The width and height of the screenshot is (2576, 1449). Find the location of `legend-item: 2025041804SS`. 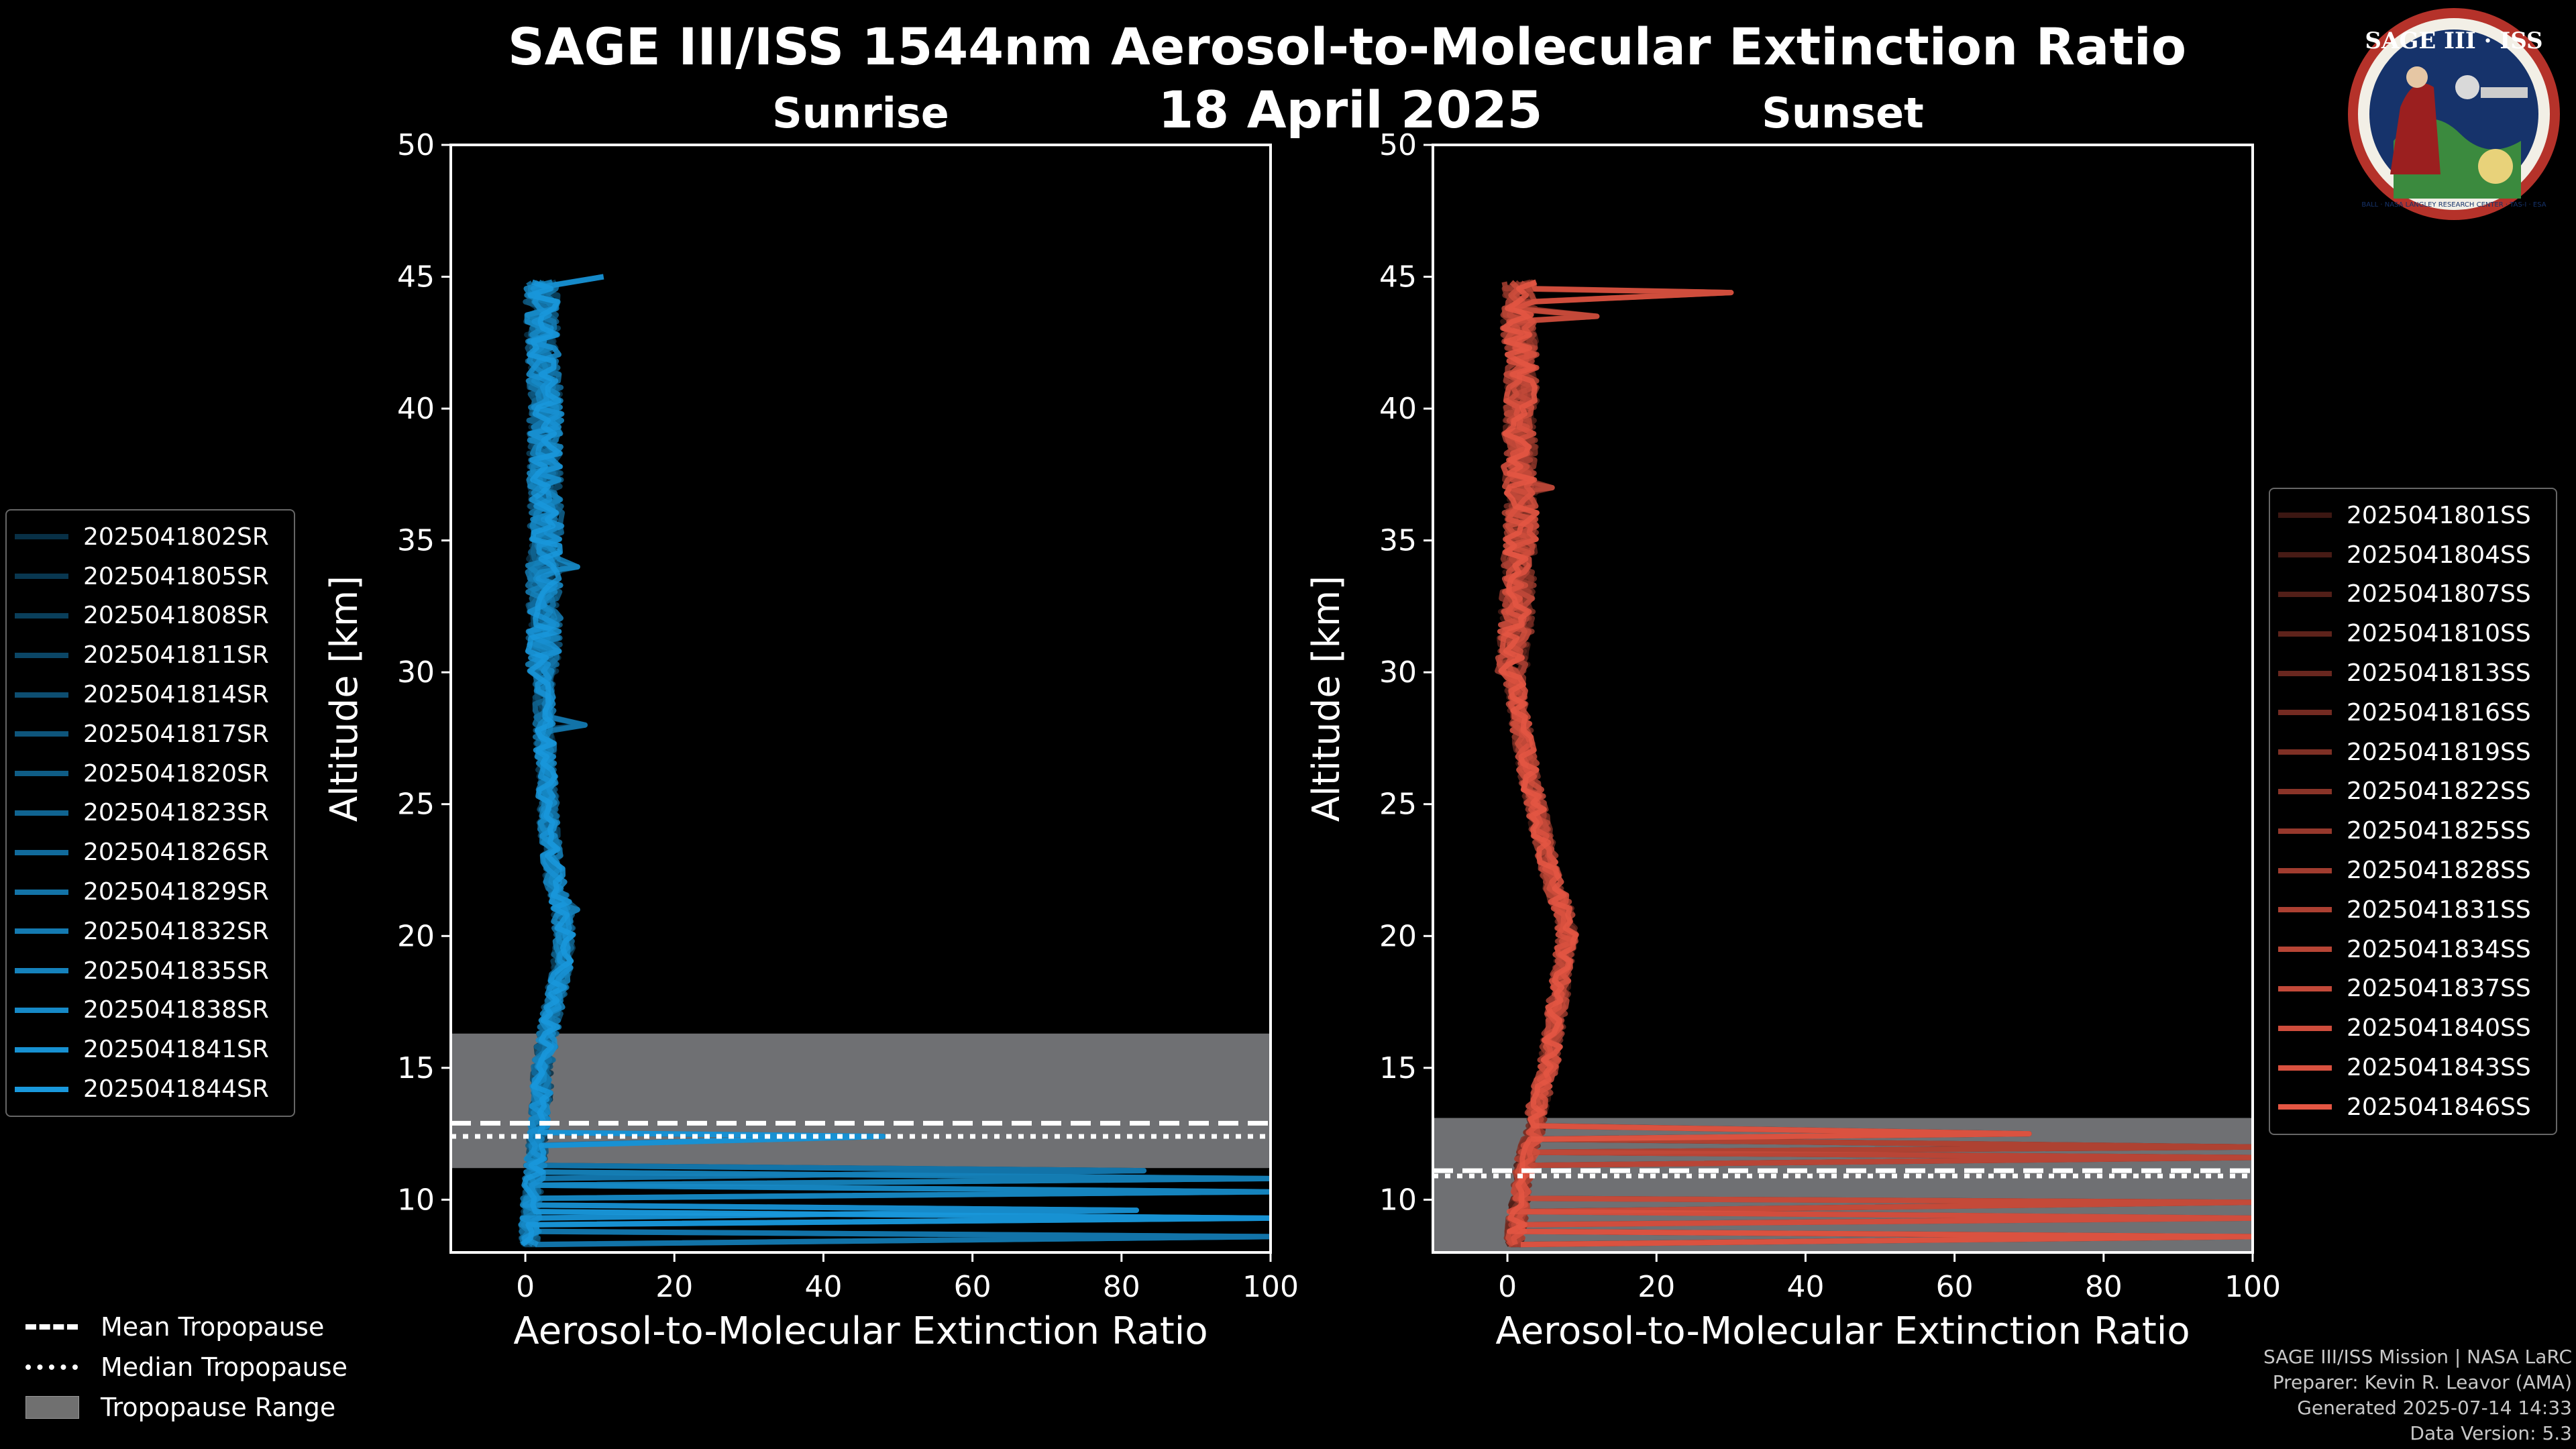

legend-item: 2025041804SS is located at coordinates (2413, 555).